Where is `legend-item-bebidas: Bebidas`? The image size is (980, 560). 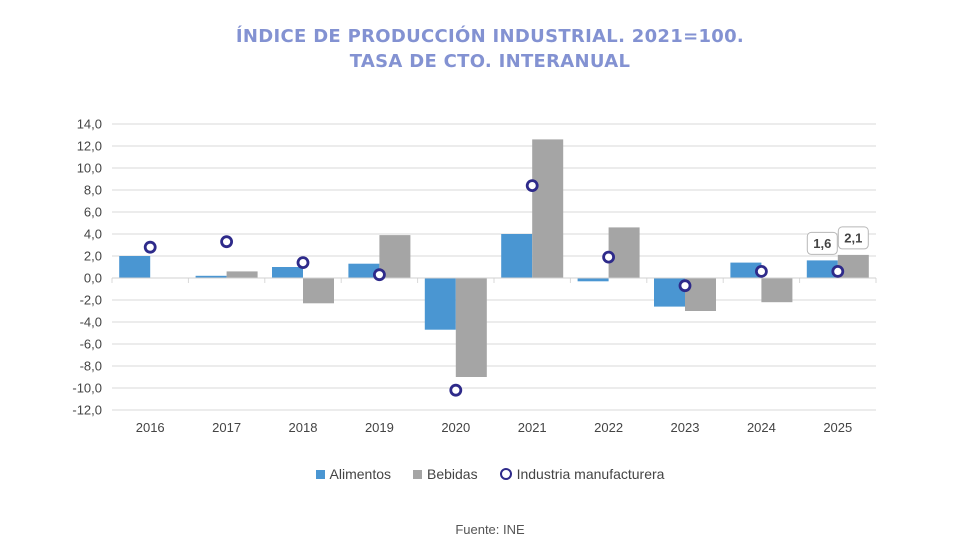
legend-item-bebidas: Bebidas is located at coordinates (445, 474).